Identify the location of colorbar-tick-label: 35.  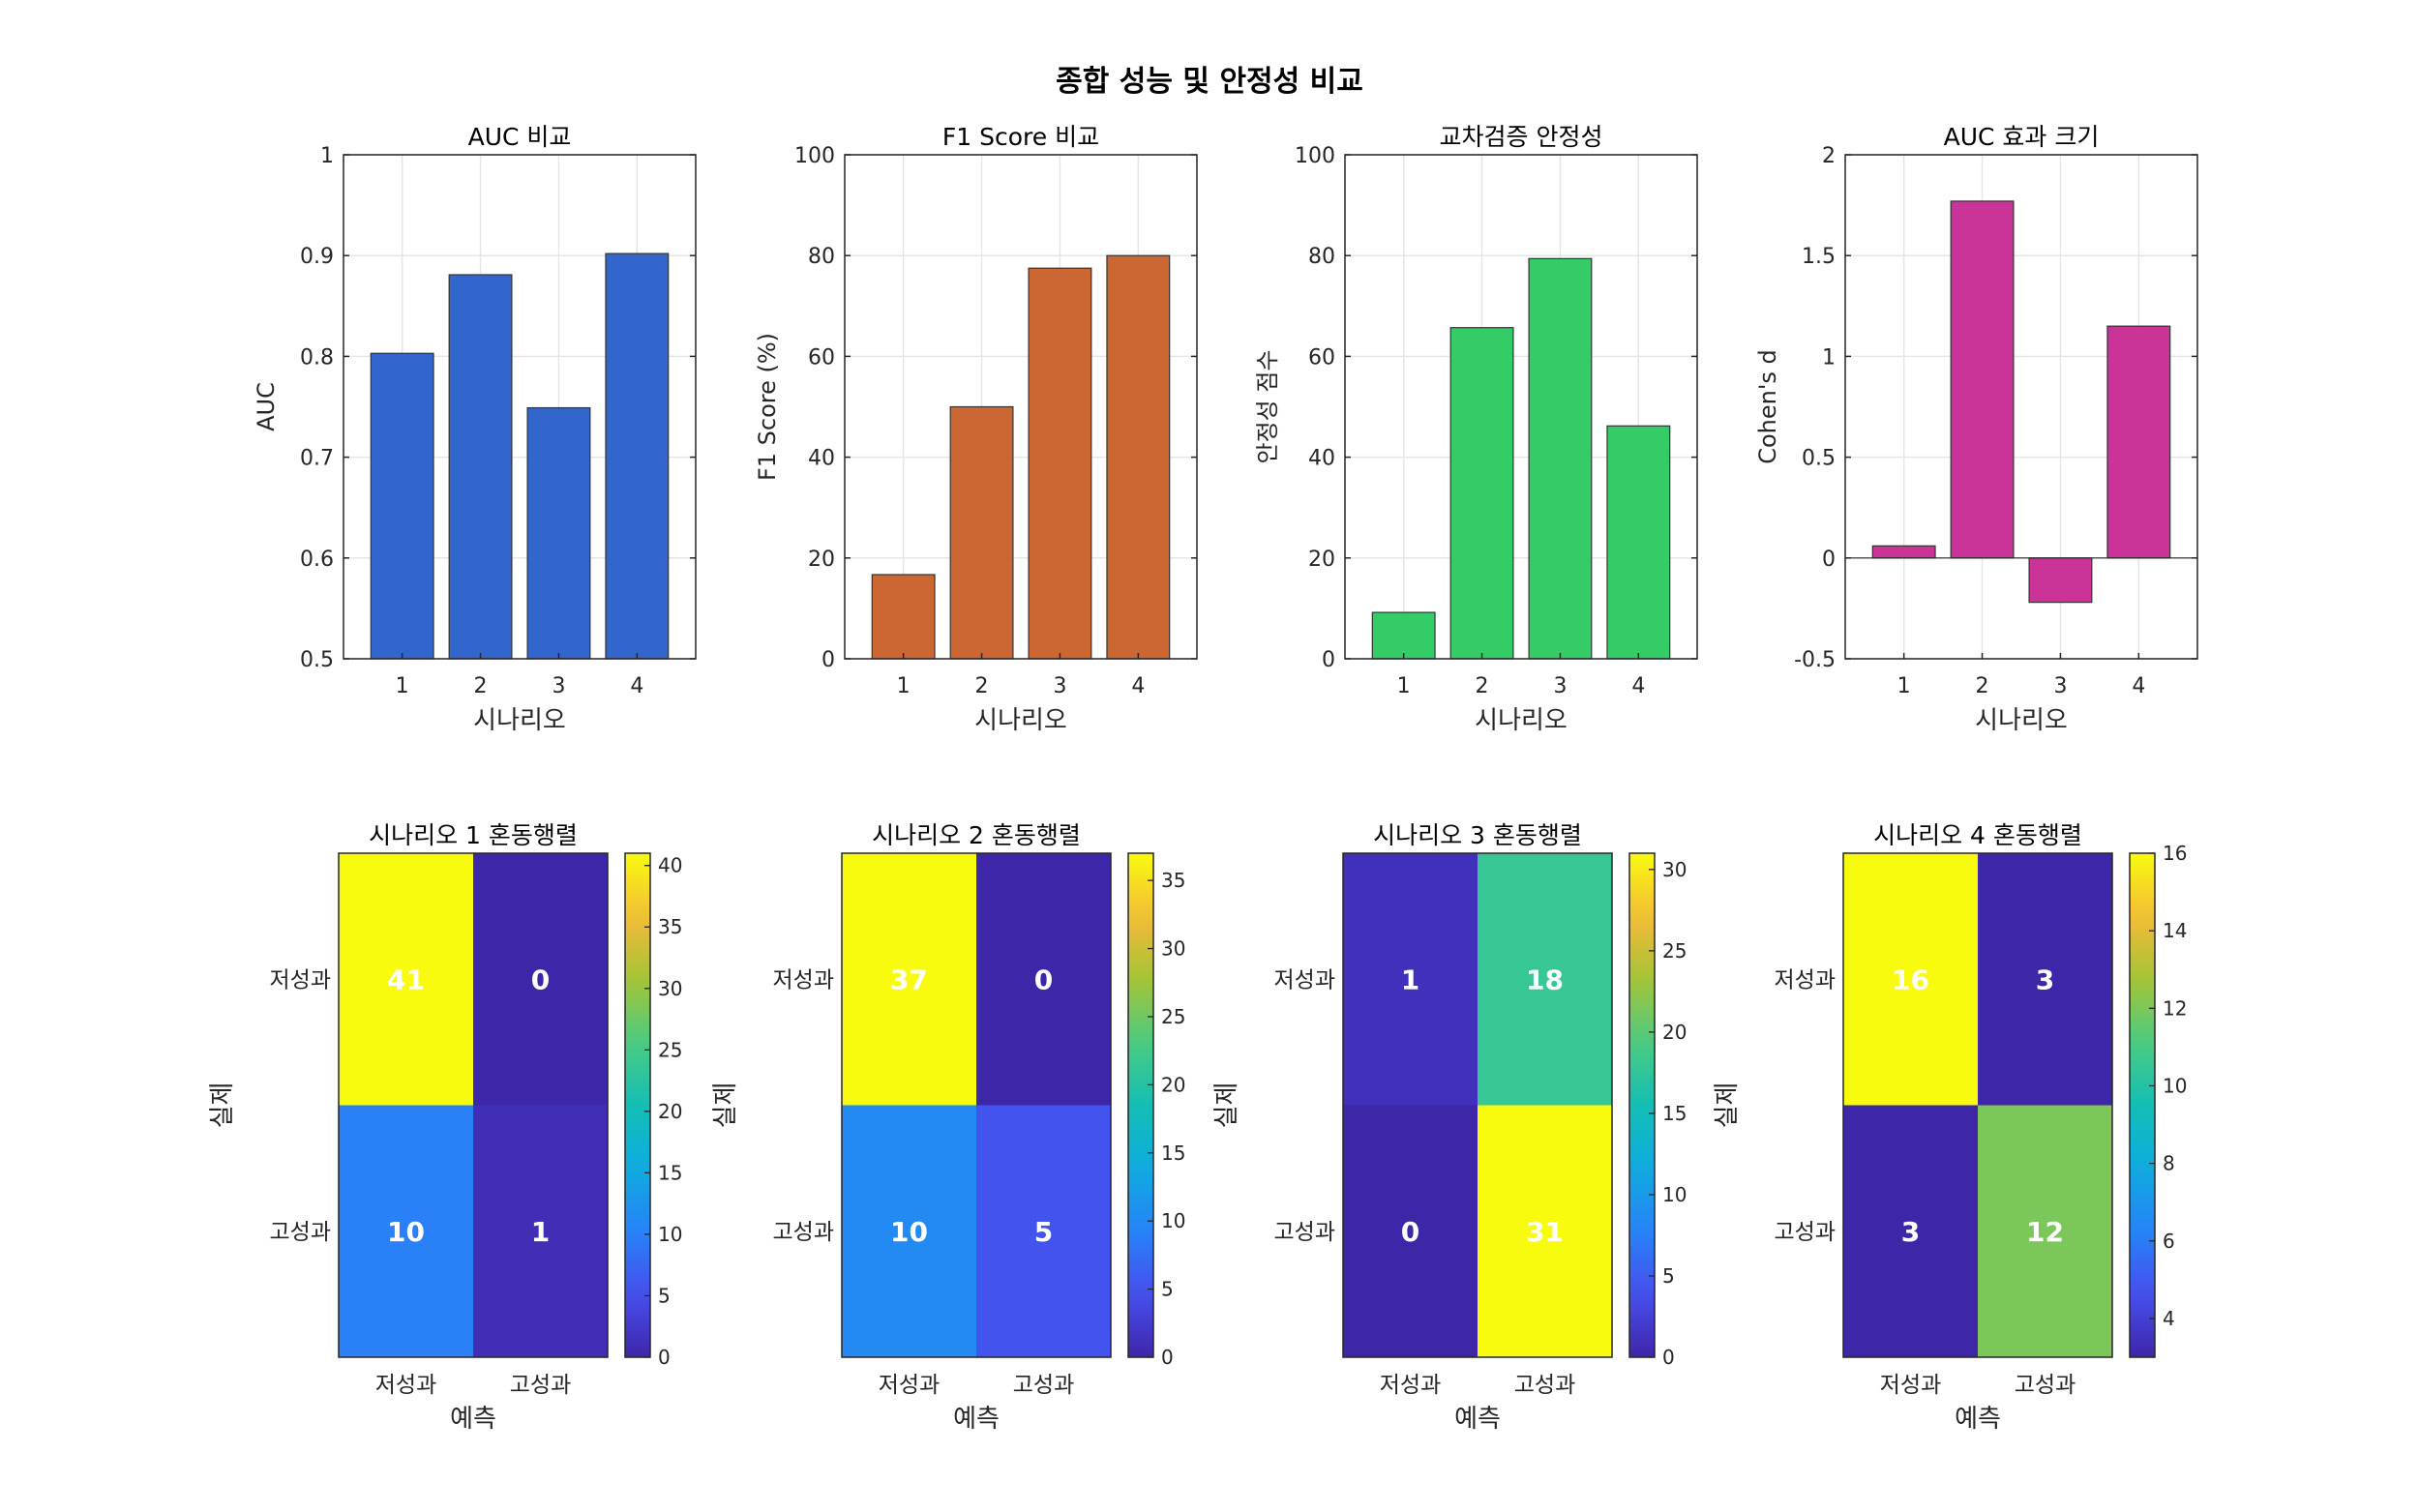
(670, 927).